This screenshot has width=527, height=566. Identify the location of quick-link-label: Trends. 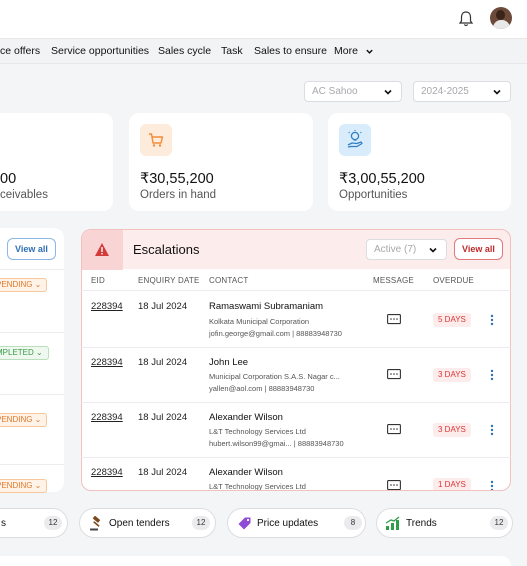
(421, 523).